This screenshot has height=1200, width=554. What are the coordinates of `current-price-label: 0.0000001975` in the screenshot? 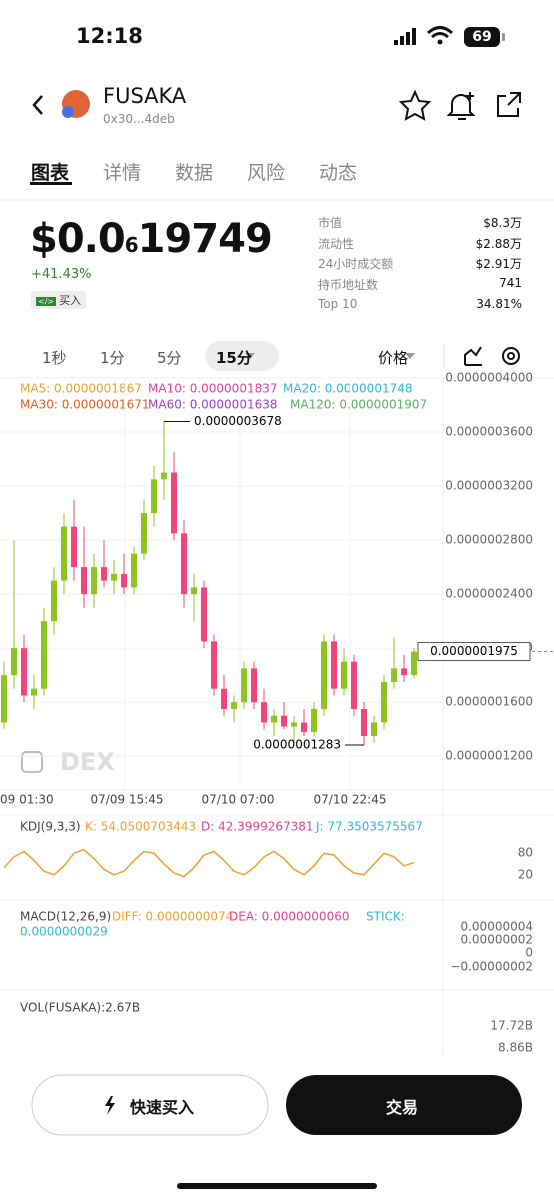 It's located at (474, 651).